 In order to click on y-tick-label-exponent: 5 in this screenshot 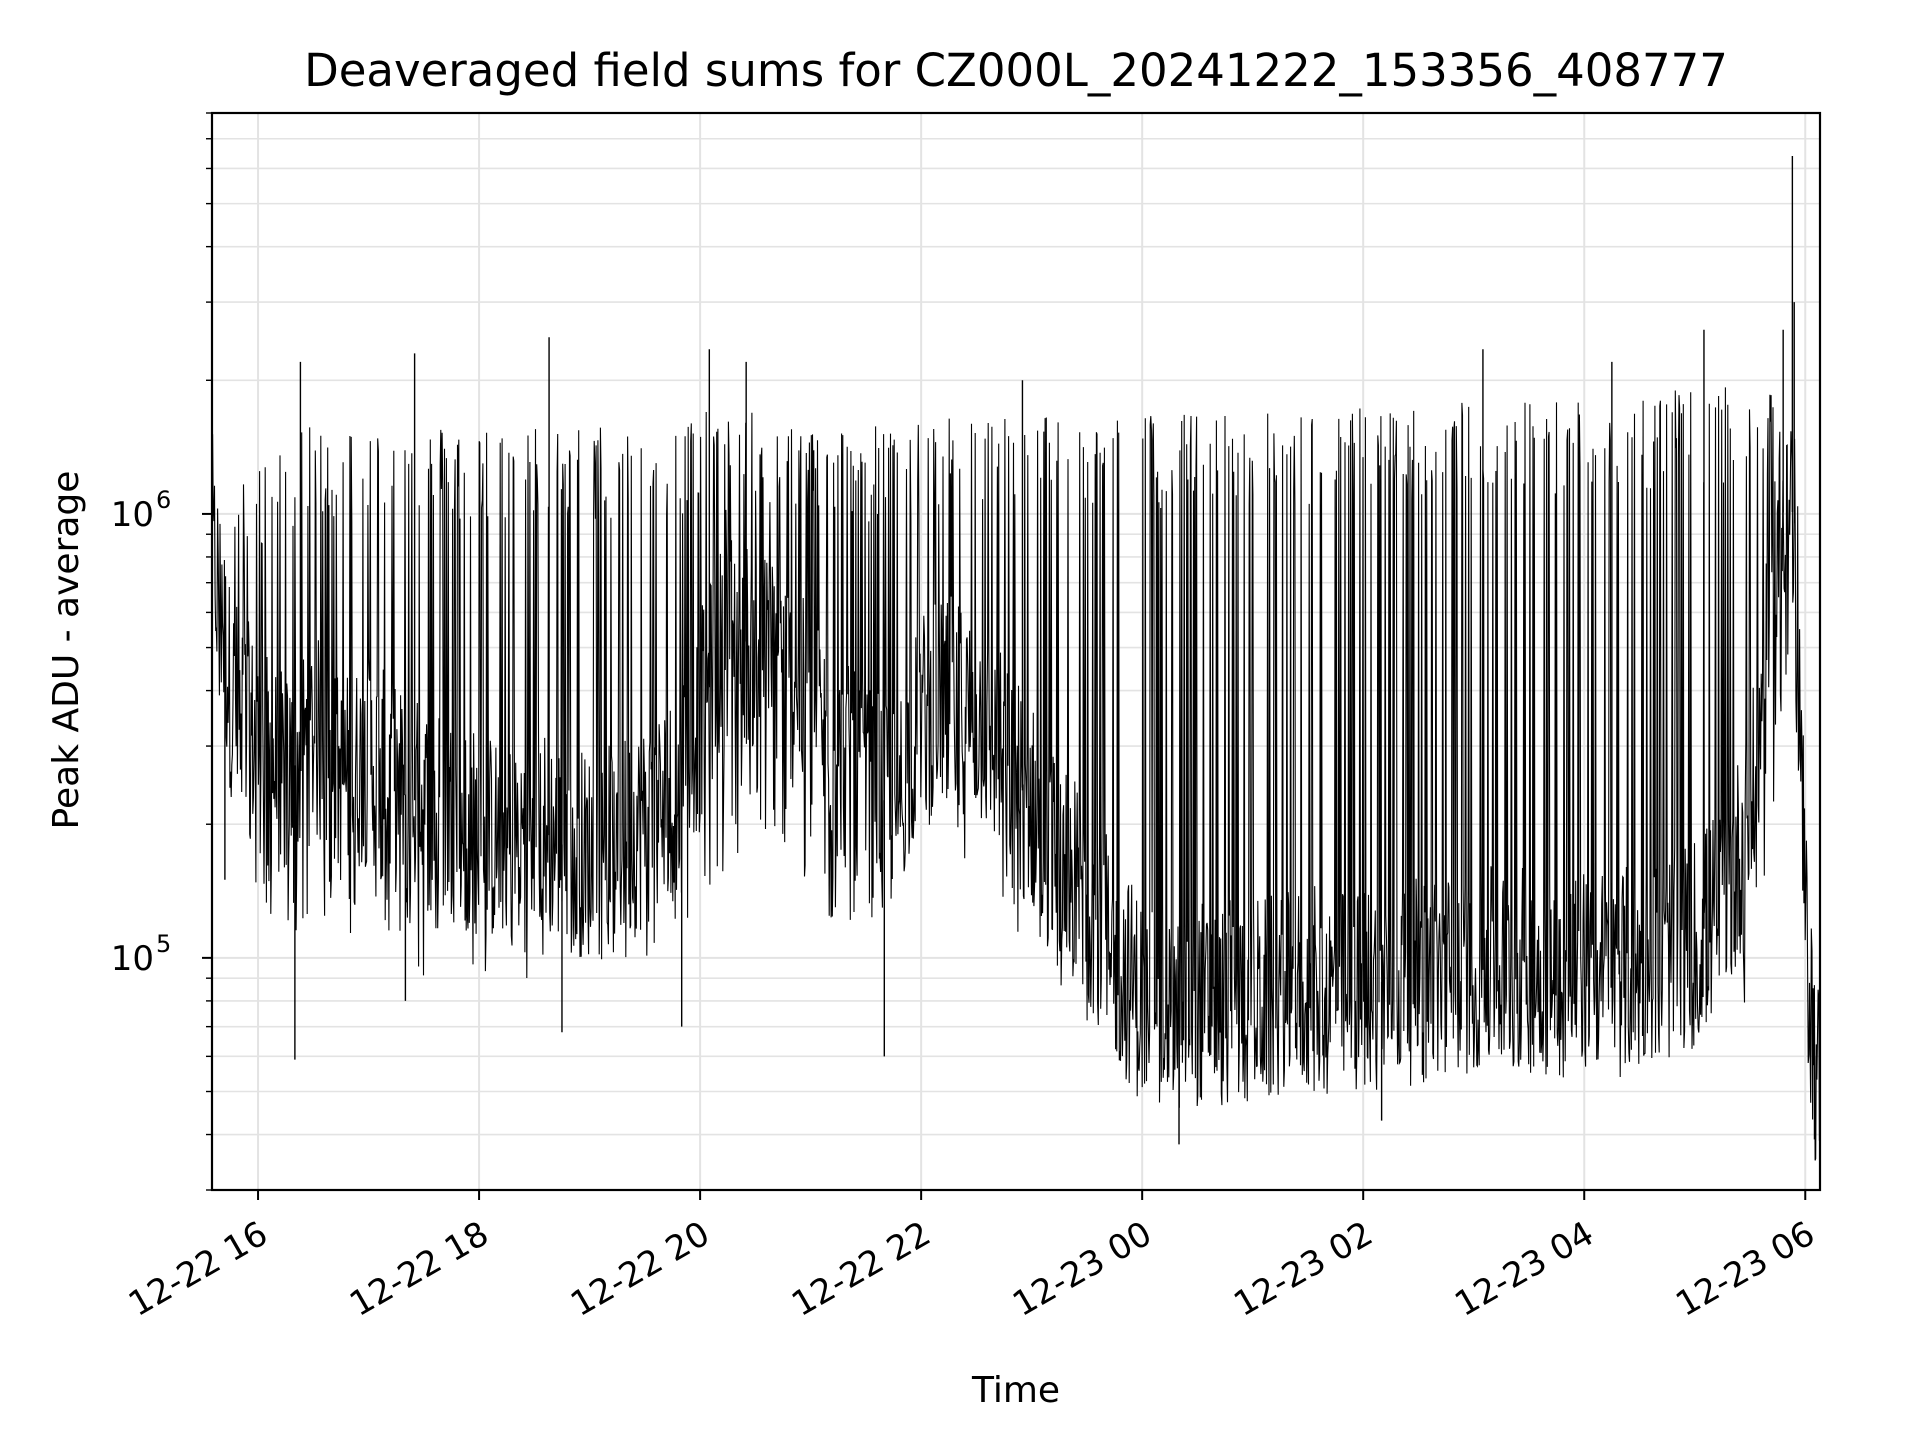, I will do `click(163, 944)`.